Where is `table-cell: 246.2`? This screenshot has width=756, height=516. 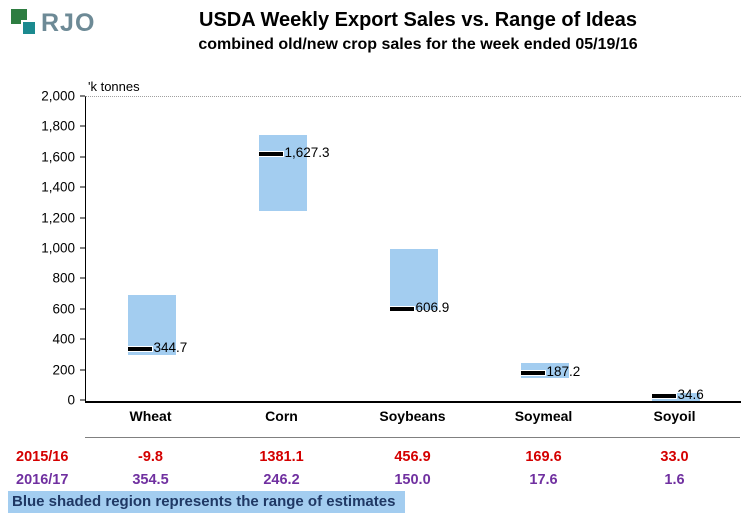
table-cell: 246.2 is located at coordinates (281, 480).